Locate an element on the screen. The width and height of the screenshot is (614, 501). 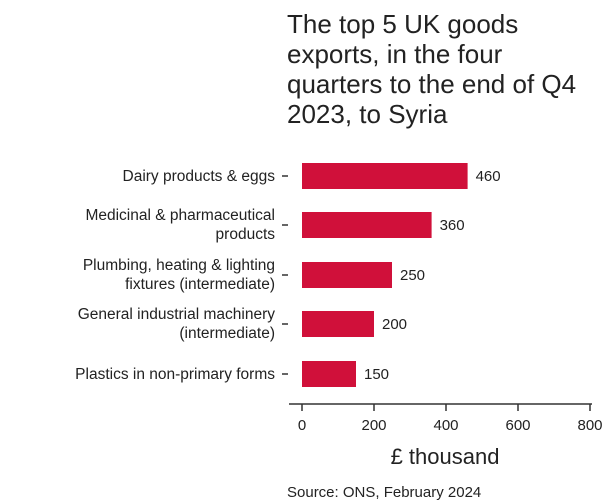
x-axis-title: £ thousand is located at coordinates (445, 456).